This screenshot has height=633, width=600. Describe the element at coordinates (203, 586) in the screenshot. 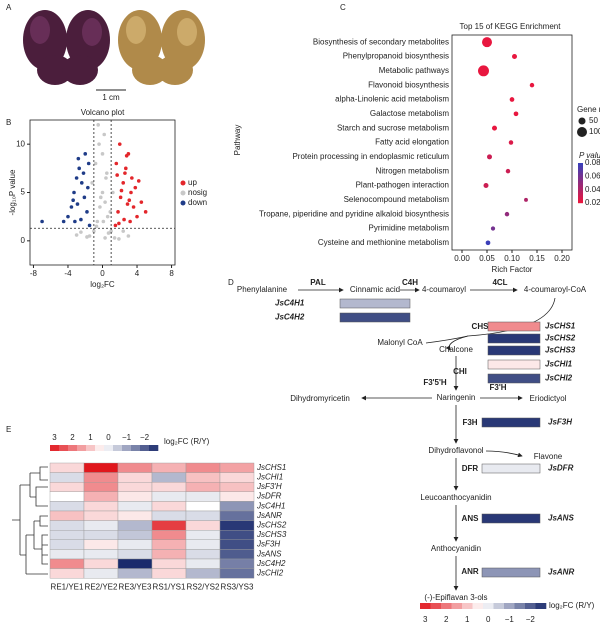

I see `column-label: RS2/YS2` at that location.